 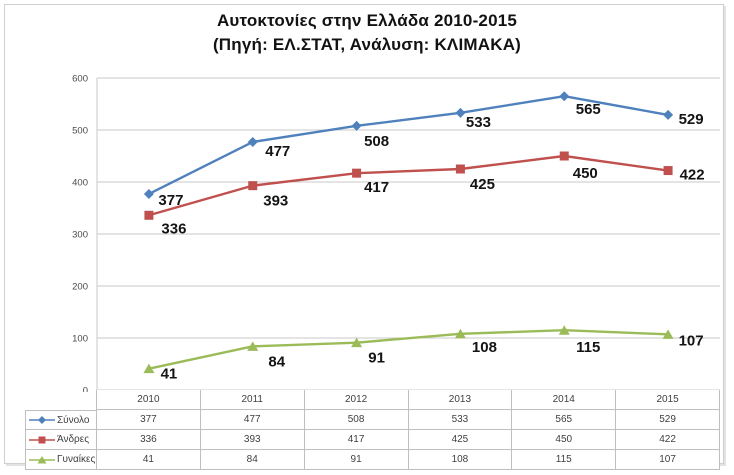 What do you see at coordinates (252, 440) in the screenshot?
I see `value-cell: 393` at bounding box center [252, 440].